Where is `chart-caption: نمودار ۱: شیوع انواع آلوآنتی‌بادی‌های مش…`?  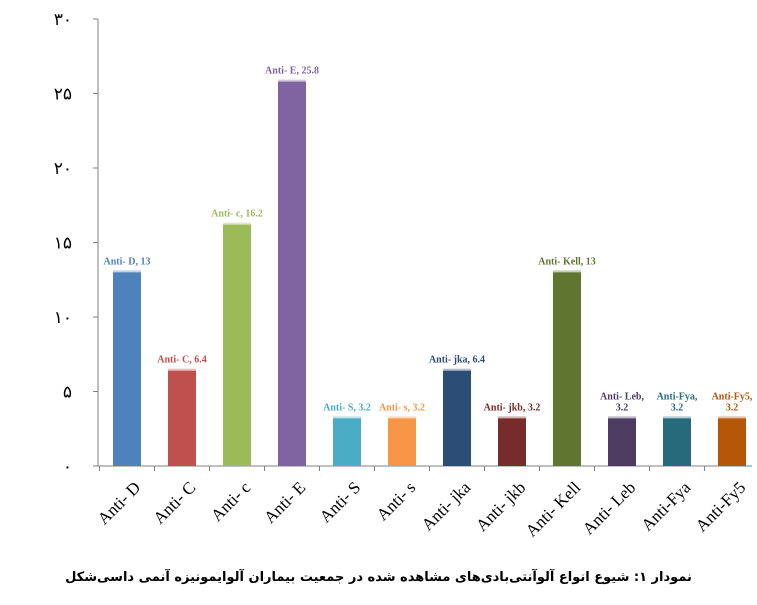 chart-caption: نمودار ۱: شیوع انواع آلوآنتی‌بادی‌های مش… is located at coordinates (378, 577).